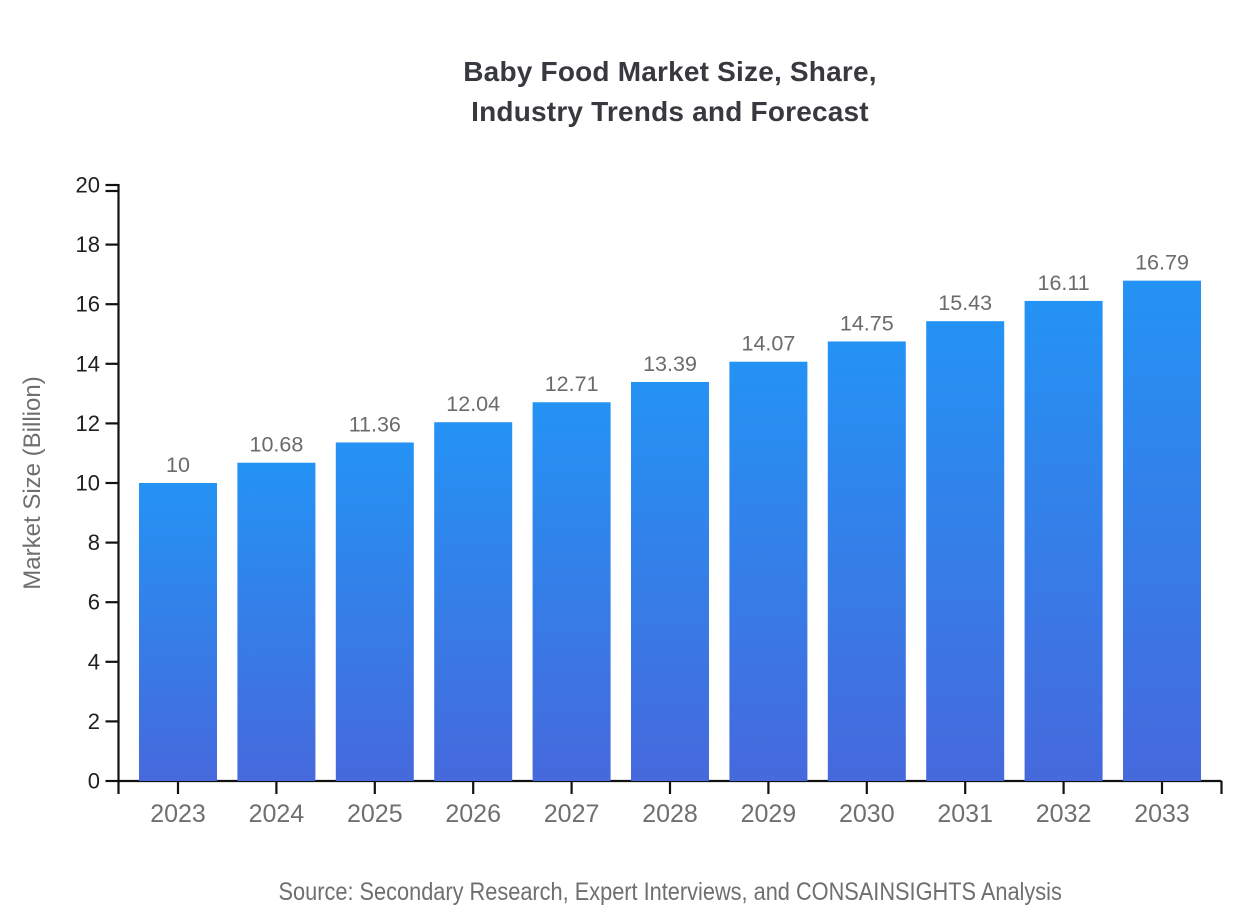  I want to click on y-tick-label: 4, so click(94, 661).